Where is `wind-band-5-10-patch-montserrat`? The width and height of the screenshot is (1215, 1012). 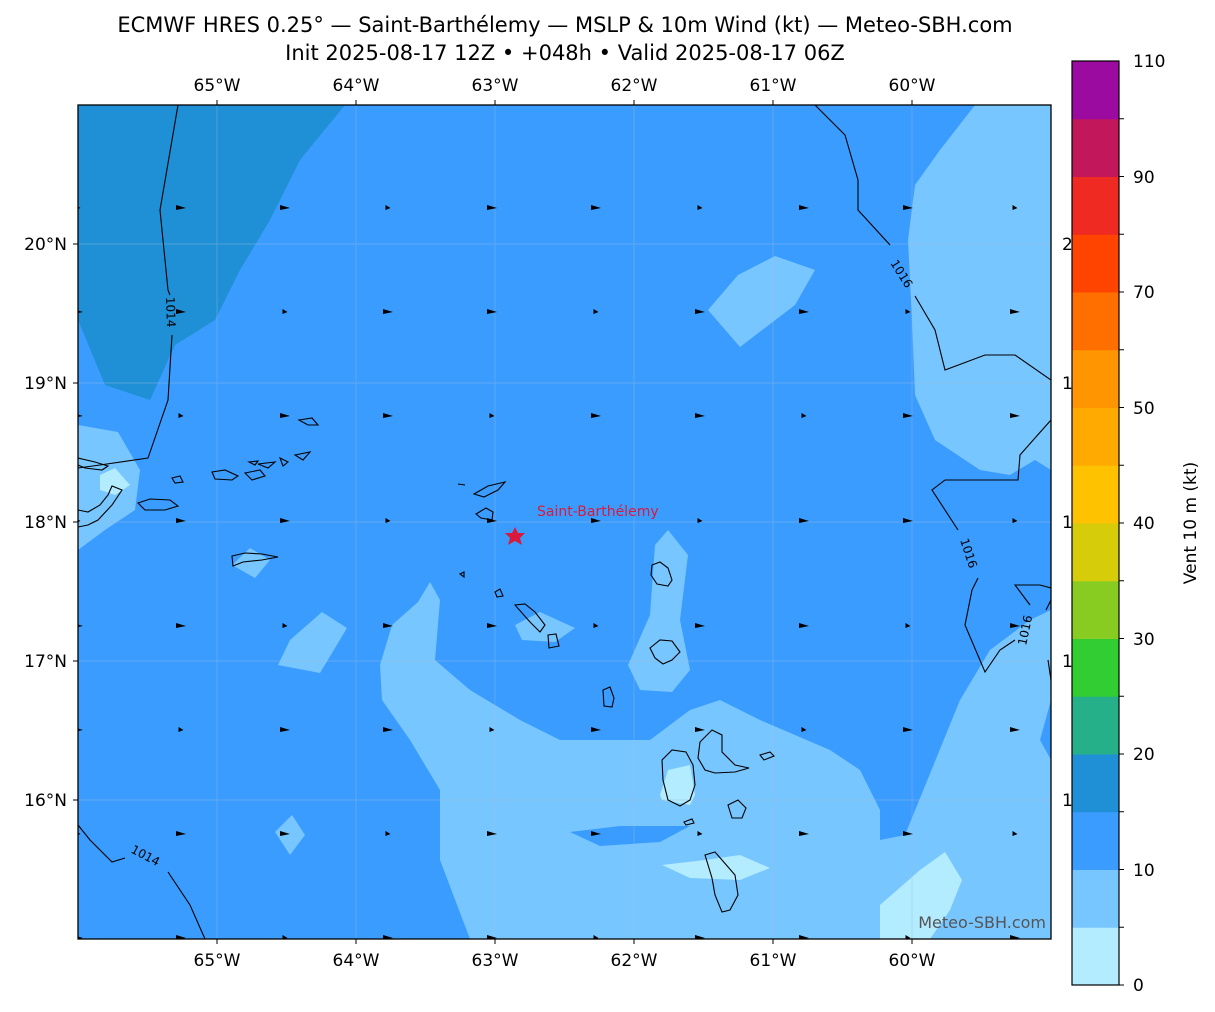 wind-band-5-10-patch-montserrat is located at coordinates (659, 611).